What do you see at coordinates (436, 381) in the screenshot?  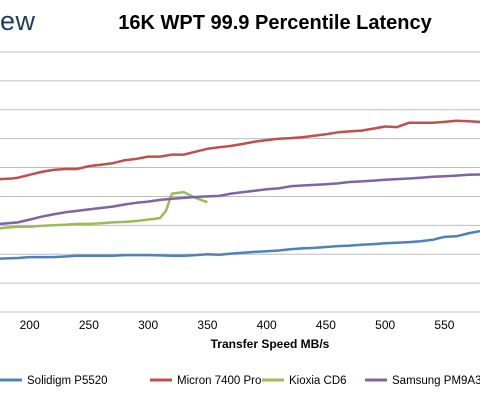 I see `legend-label: Samsung PM9A3` at bounding box center [436, 381].